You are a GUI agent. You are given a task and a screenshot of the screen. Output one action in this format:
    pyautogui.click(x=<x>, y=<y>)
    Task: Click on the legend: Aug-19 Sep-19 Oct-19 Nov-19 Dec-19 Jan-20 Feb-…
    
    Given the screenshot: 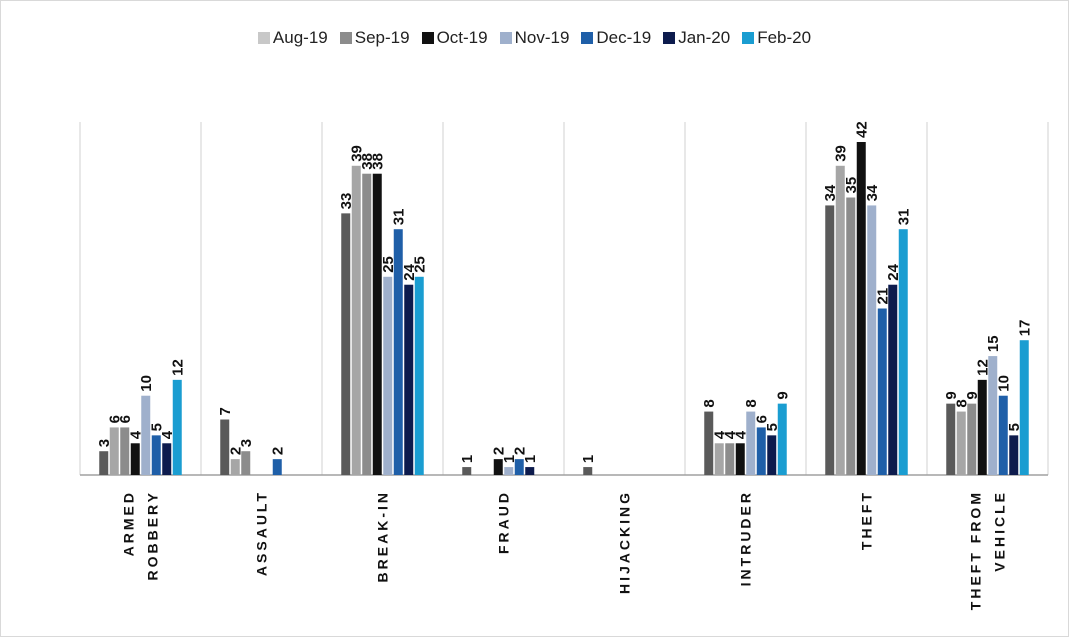 What is the action you would take?
    pyautogui.click(x=534, y=38)
    